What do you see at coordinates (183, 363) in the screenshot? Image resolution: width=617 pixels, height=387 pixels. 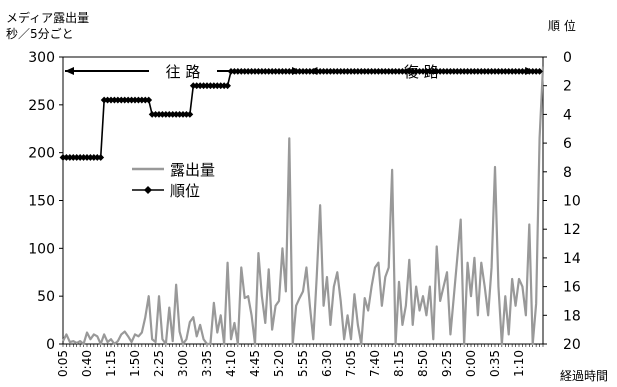 I see `x-tick-label: 3:00` at bounding box center [183, 363].